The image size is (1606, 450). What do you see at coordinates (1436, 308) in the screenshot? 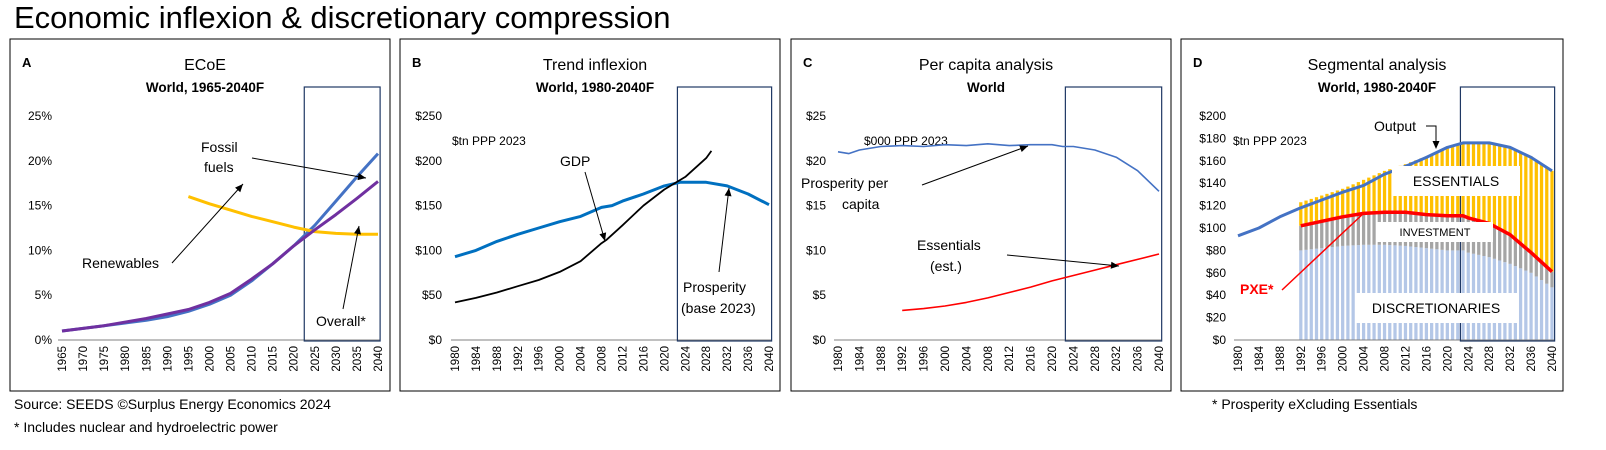
I see `label-discretionaries-box` at bounding box center [1436, 308].